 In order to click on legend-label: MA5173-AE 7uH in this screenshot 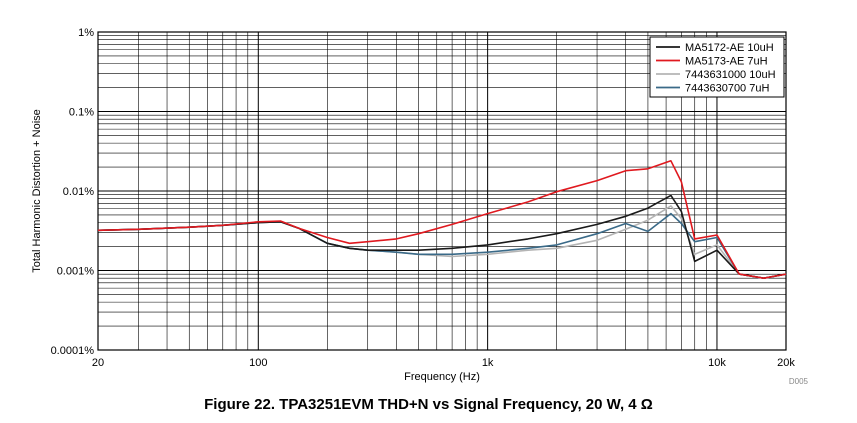, I will do `click(726, 62)`.